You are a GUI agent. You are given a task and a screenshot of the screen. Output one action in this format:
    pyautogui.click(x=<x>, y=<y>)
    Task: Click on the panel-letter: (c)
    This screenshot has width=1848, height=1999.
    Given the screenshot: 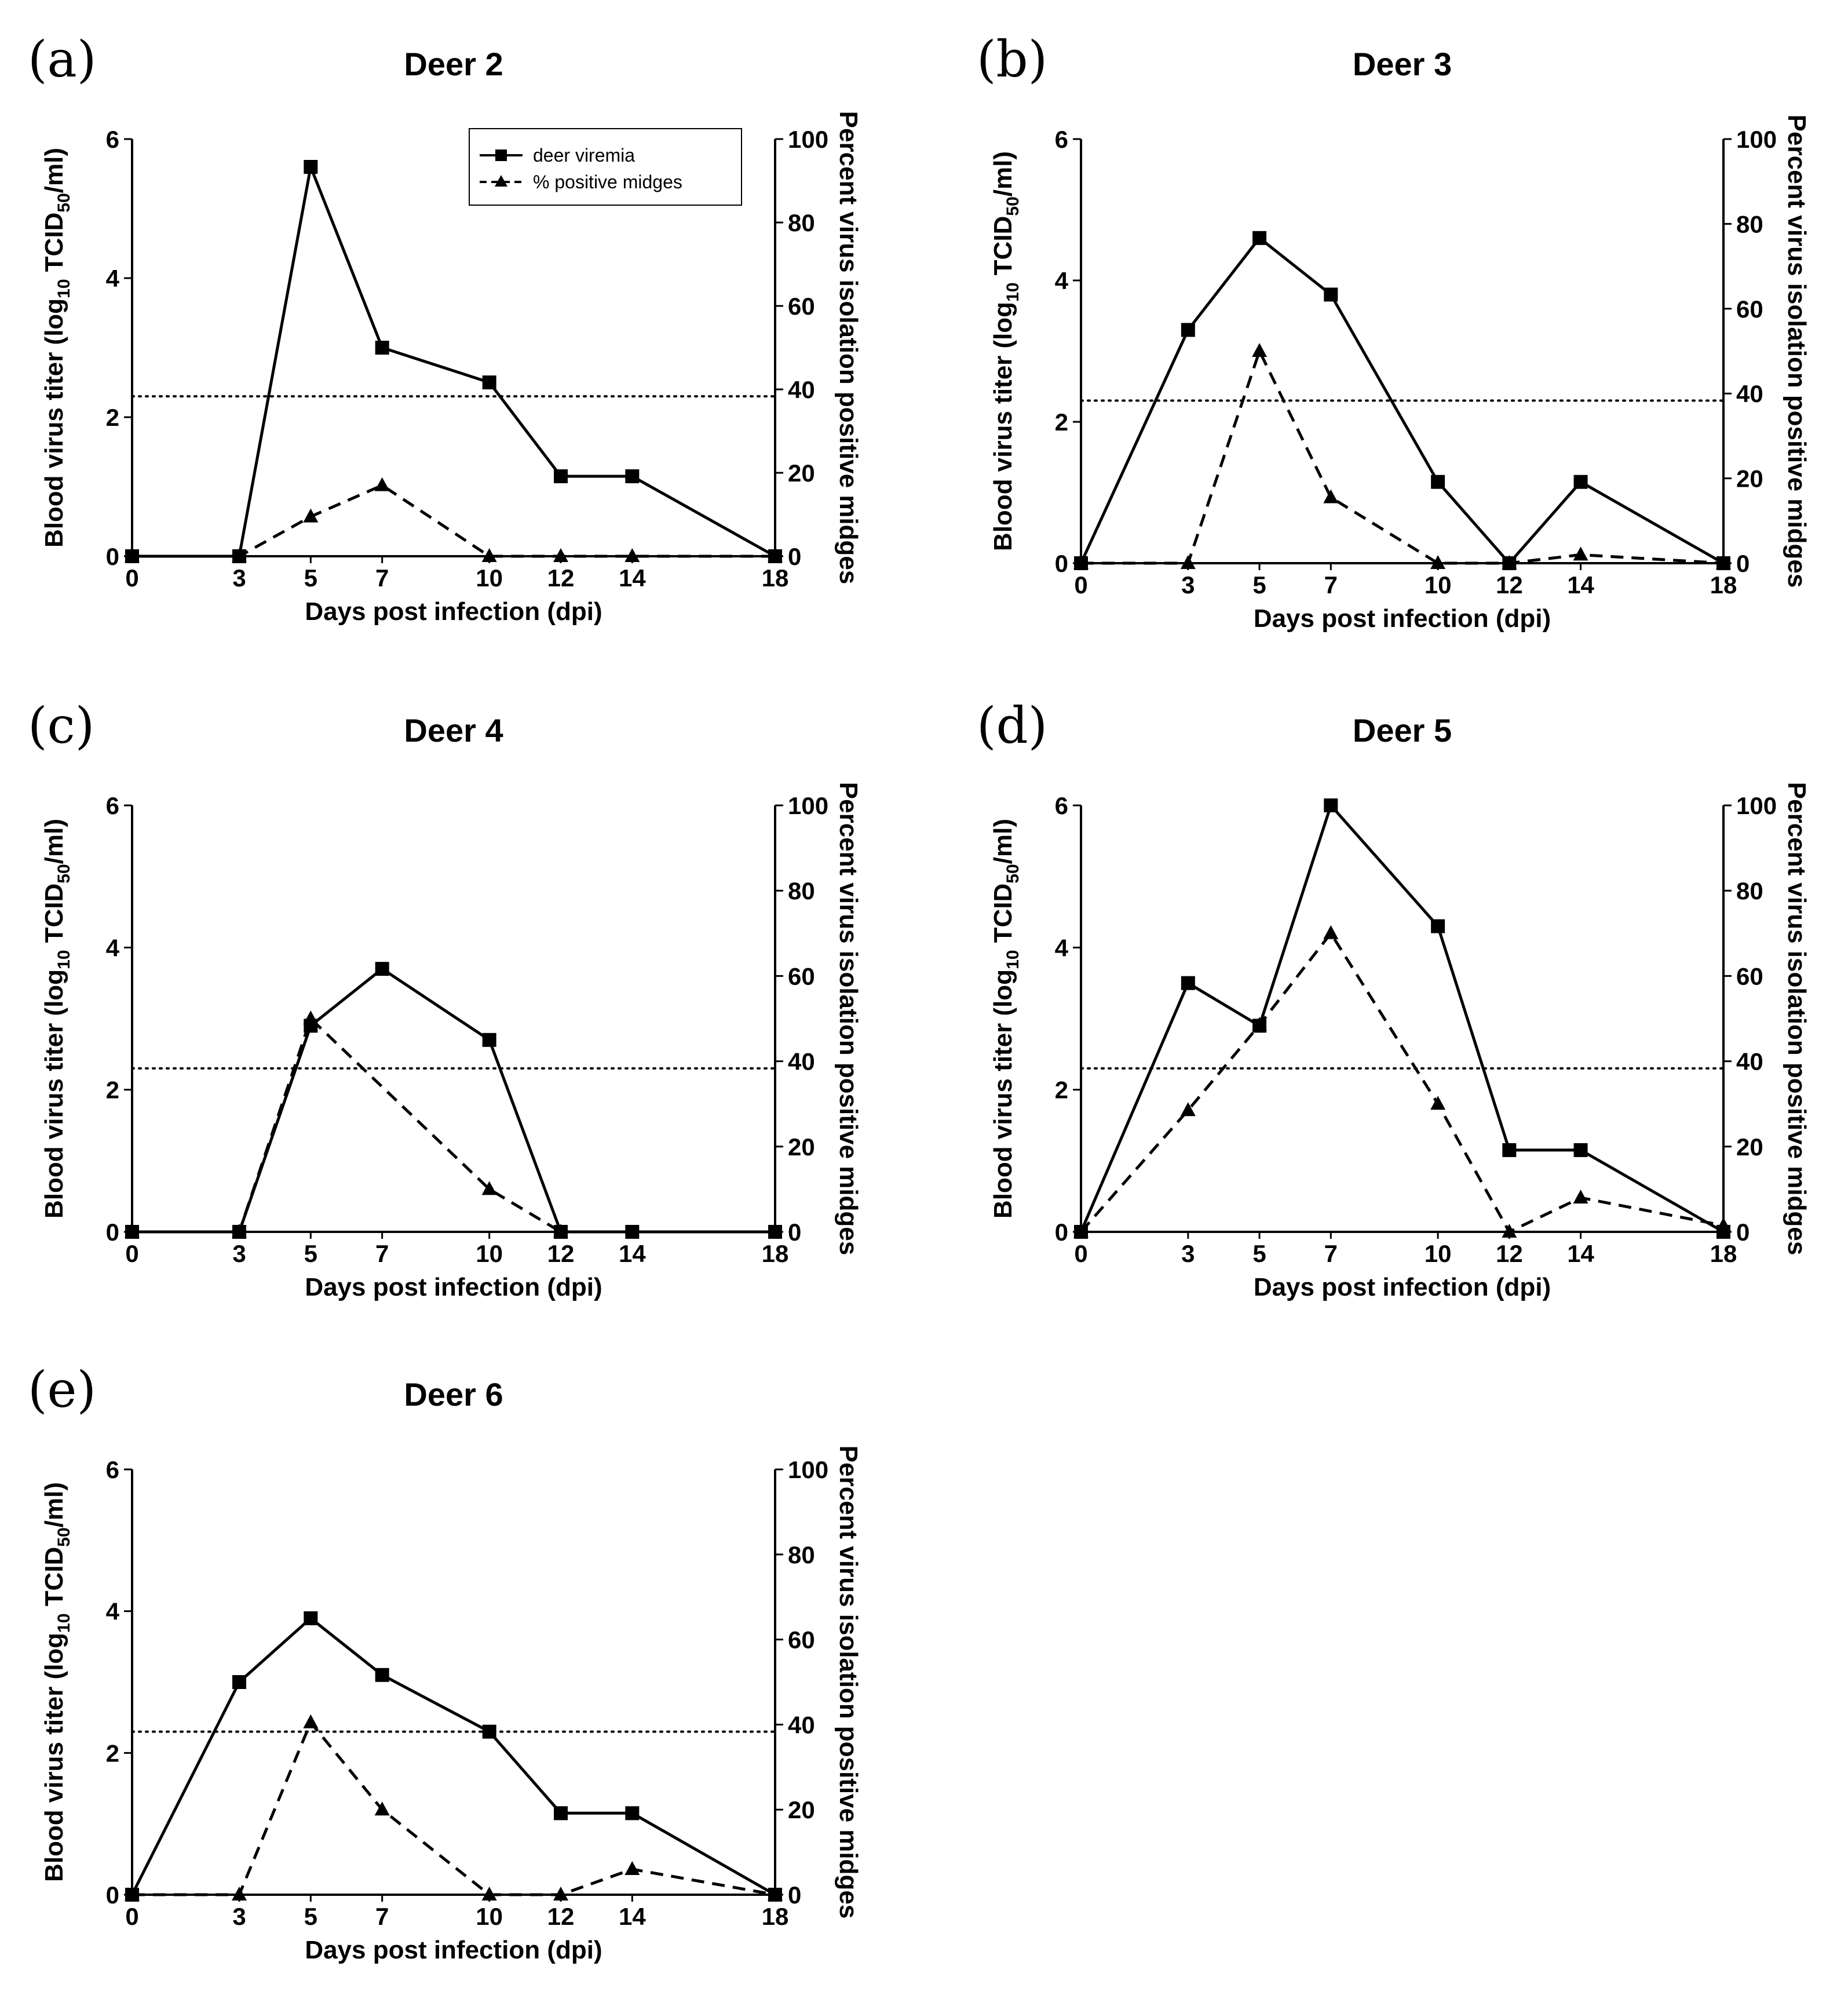 What is the action you would take?
    pyautogui.click(x=61, y=726)
    